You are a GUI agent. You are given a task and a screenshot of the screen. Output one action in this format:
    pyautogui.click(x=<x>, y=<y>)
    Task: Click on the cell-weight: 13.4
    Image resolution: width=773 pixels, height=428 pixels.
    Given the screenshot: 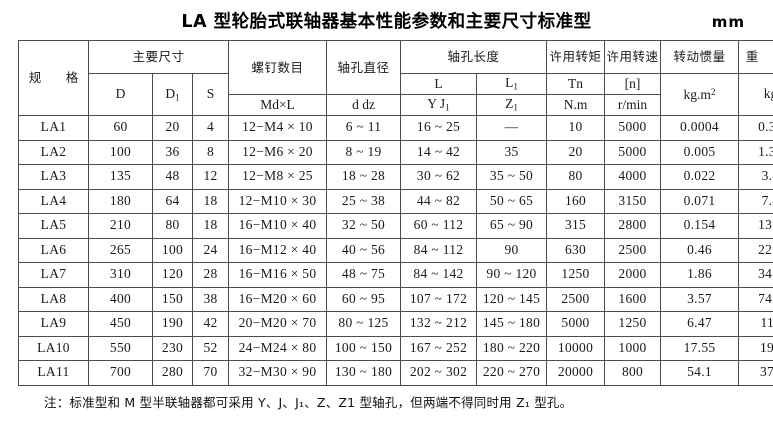 What is the action you would take?
    pyautogui.click(x=755, y=226)
    